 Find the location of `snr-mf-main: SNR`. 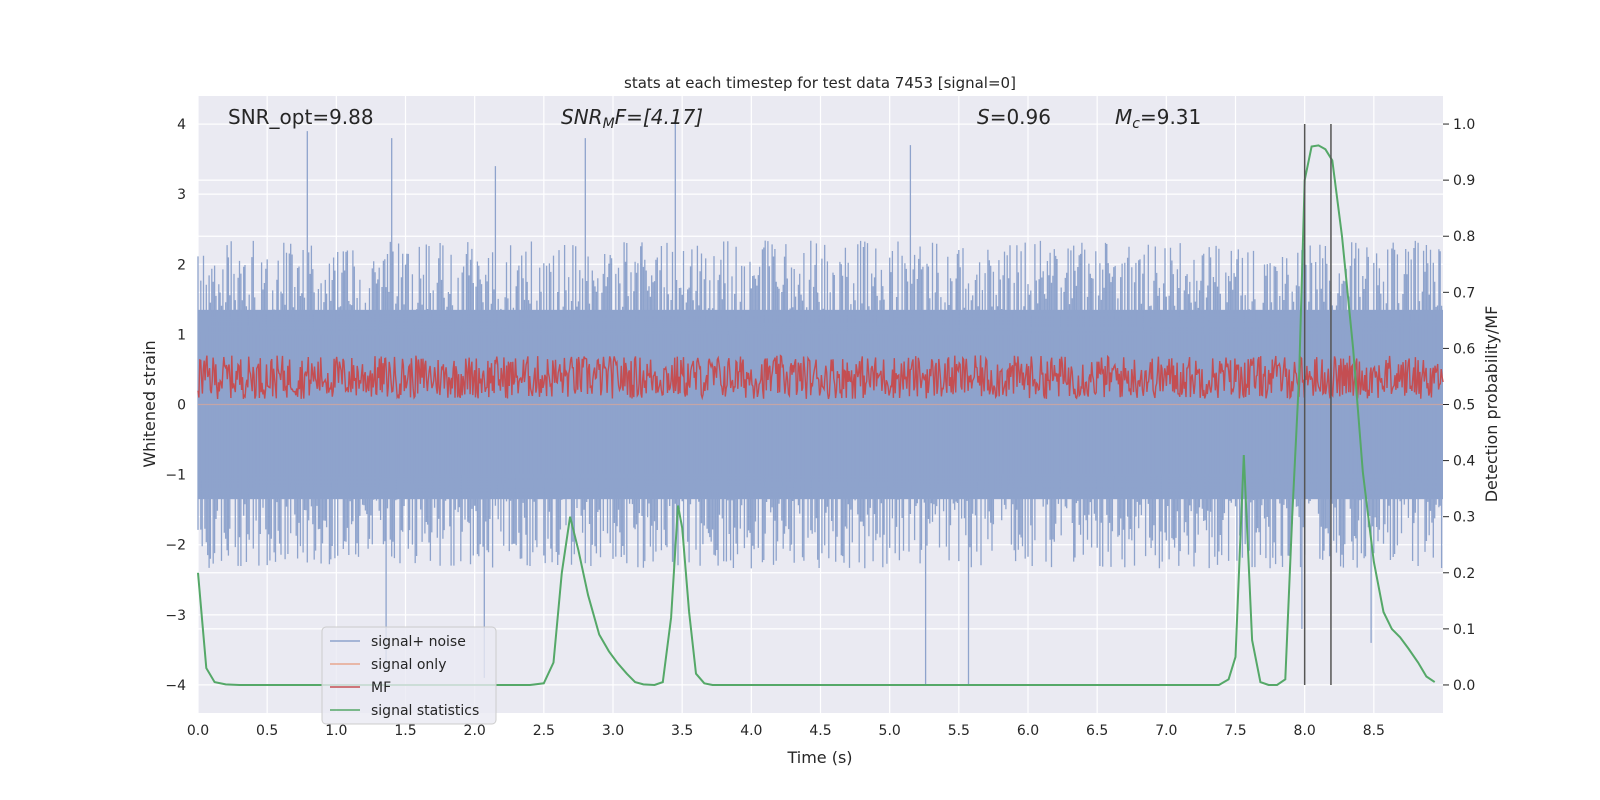

snr-mf-main: SNR is located at coordinates (582, 117).